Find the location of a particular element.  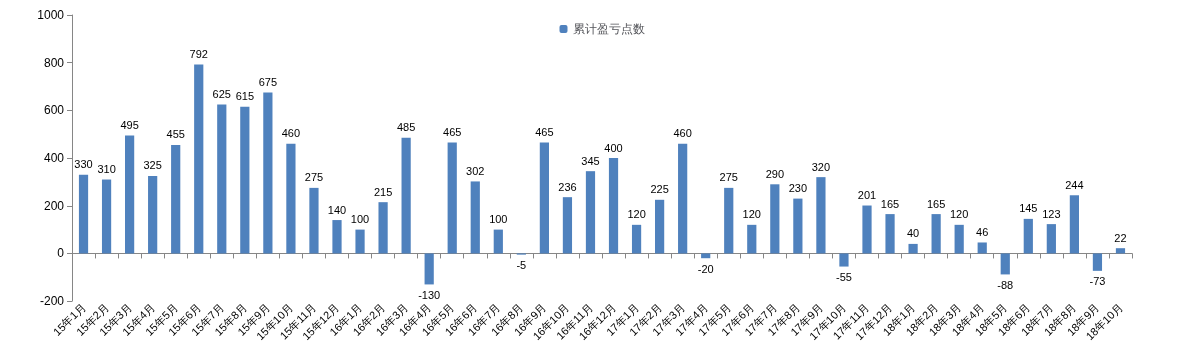

data-label: 236 is located at coordinates (567, 186).